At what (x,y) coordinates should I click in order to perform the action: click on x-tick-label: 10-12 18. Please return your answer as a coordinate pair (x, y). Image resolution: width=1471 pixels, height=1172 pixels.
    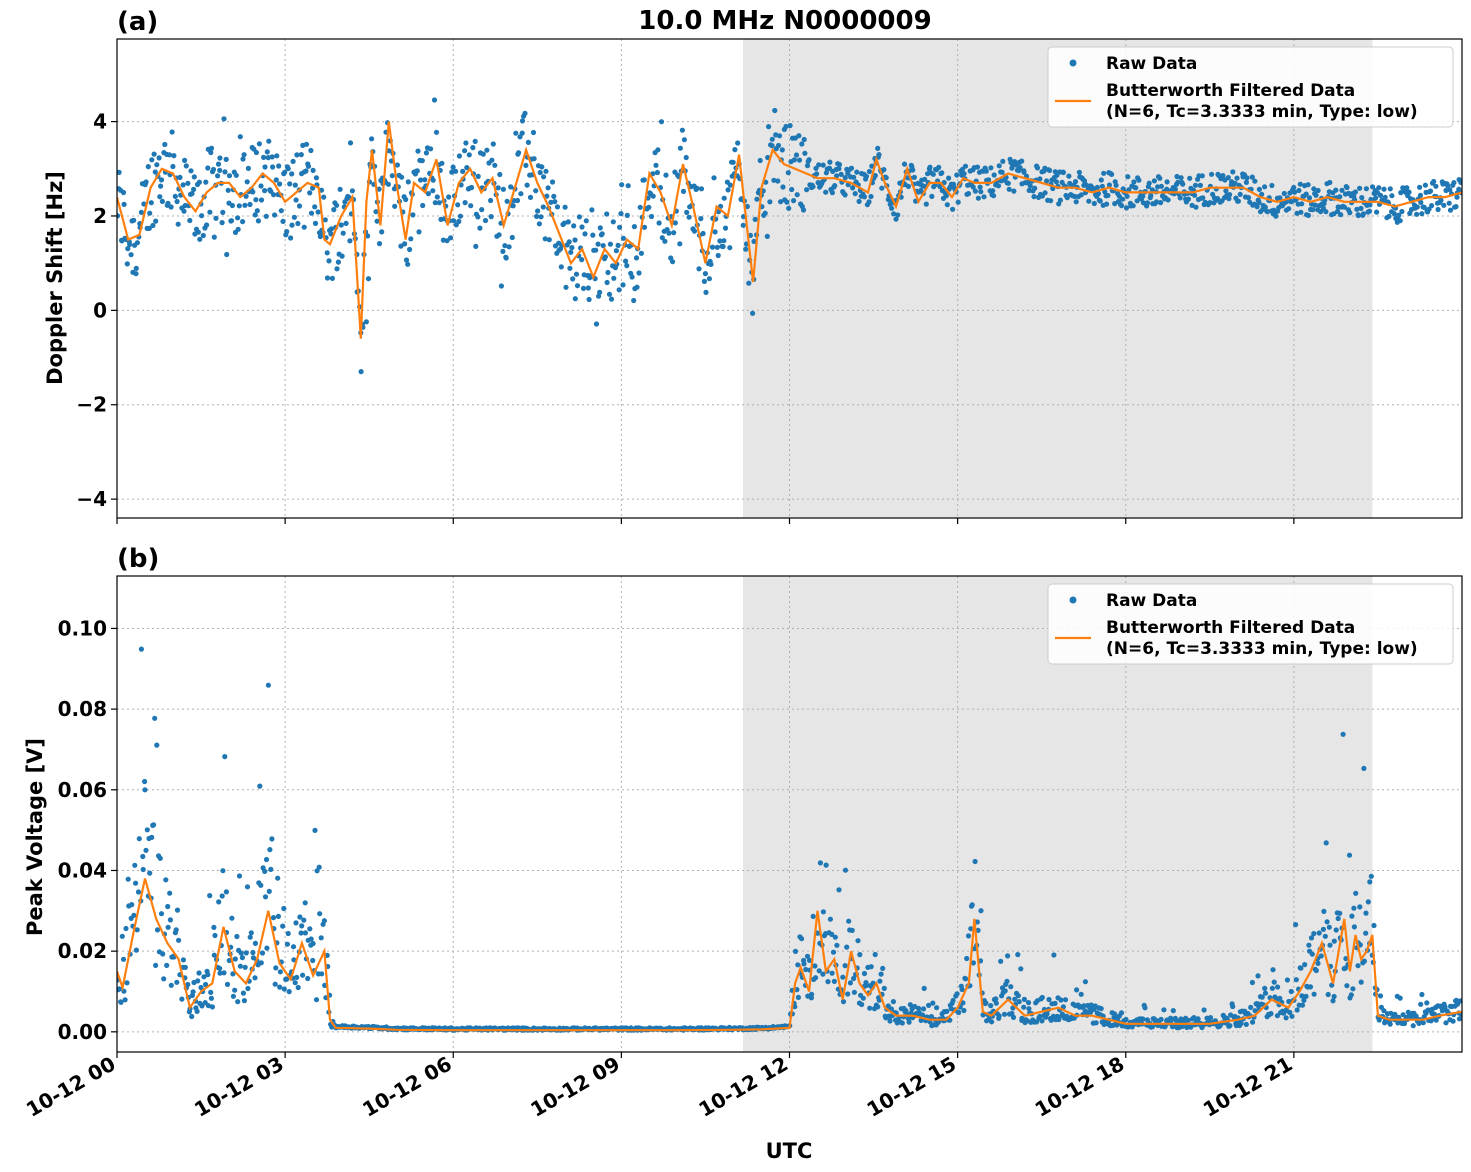
    Looking at the image, I should click on (1080, 1087).